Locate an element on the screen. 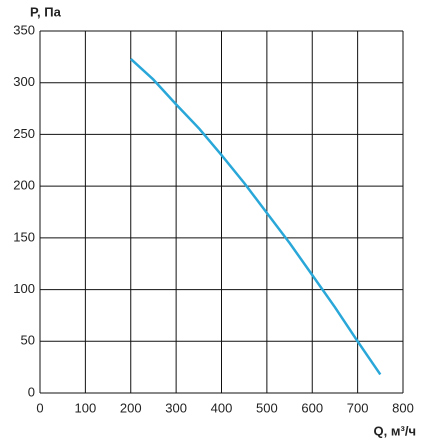 The height and width of the screenshot is (445, 424). x-tick-label: 200 is located at coordinates (131, 407).